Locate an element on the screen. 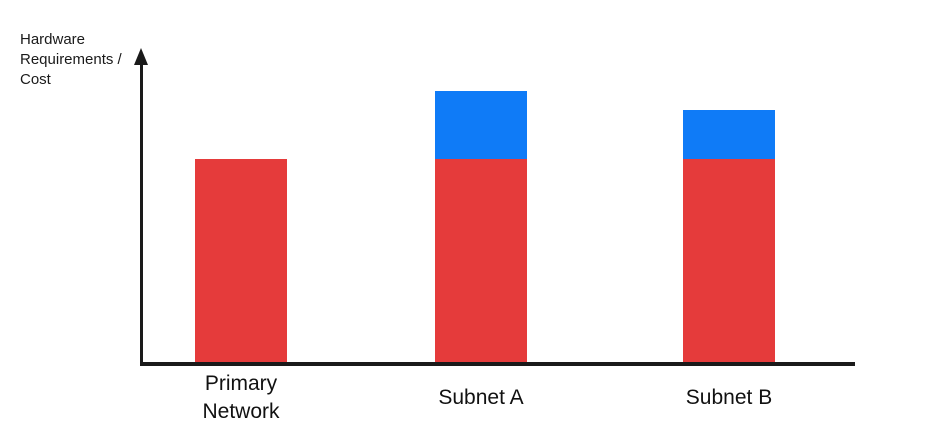 Image resolution: width=933 pixels, height=437 pixels. y-axis is located at coordinates (141, 212).